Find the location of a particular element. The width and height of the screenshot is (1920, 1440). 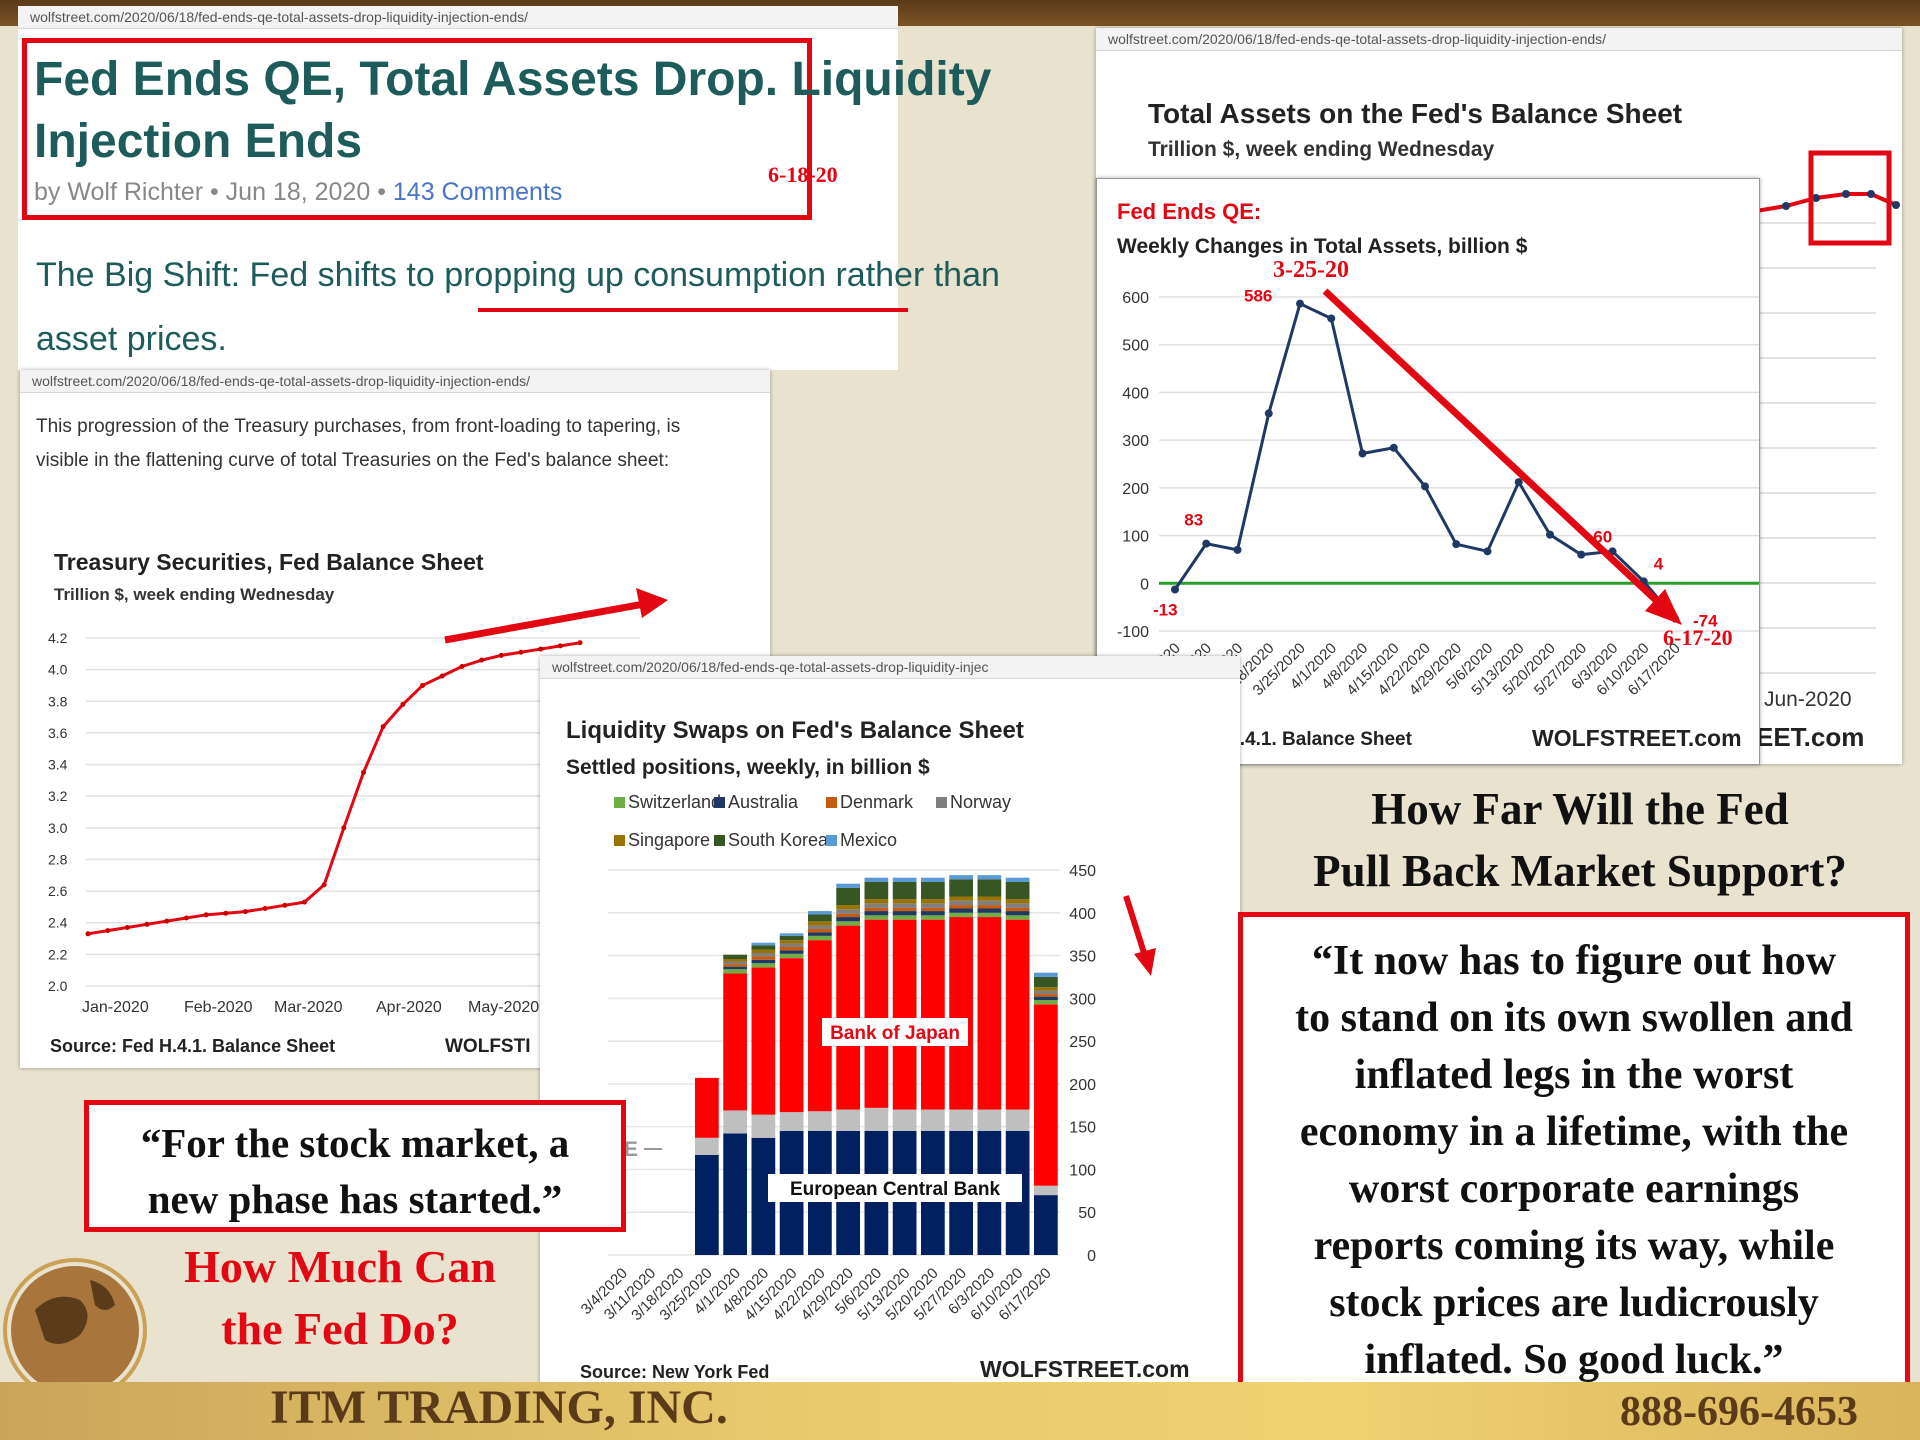

treasury-y-tick: 4.0 is located at coordinates (58, 670).